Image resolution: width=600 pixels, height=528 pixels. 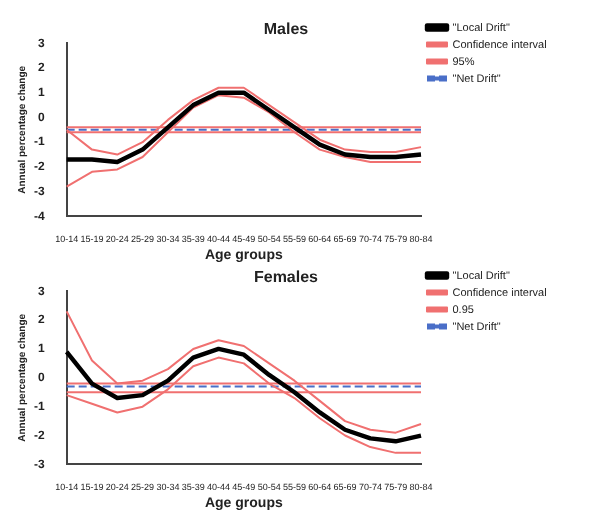 I want to click on chart-title: Males, so click(x=286, y=29).